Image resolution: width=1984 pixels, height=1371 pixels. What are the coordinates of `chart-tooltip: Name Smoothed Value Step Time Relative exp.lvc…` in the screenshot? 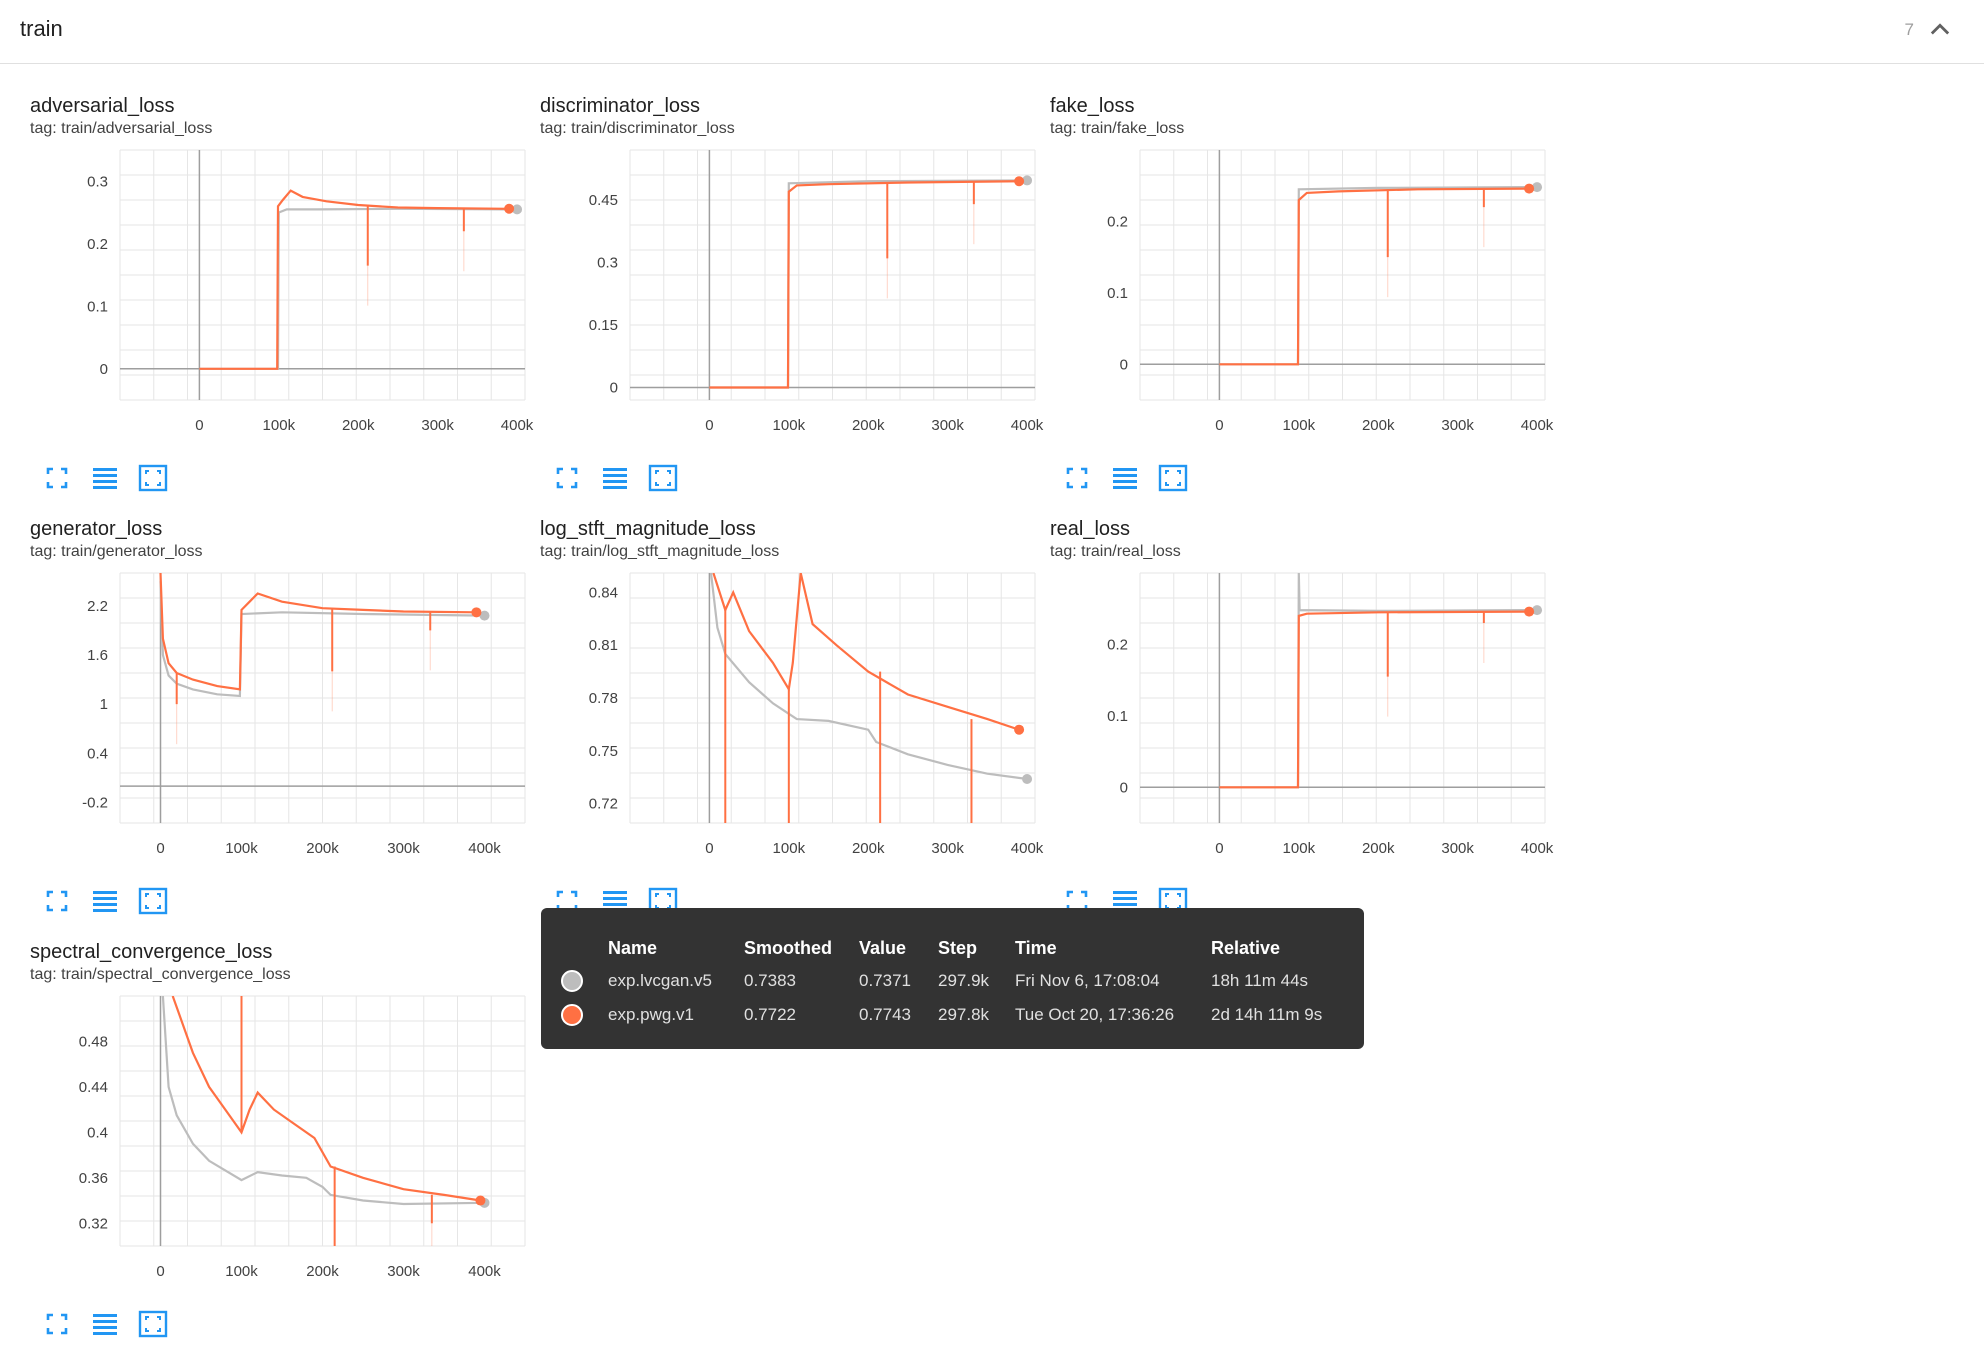 It's located at (952, 978).